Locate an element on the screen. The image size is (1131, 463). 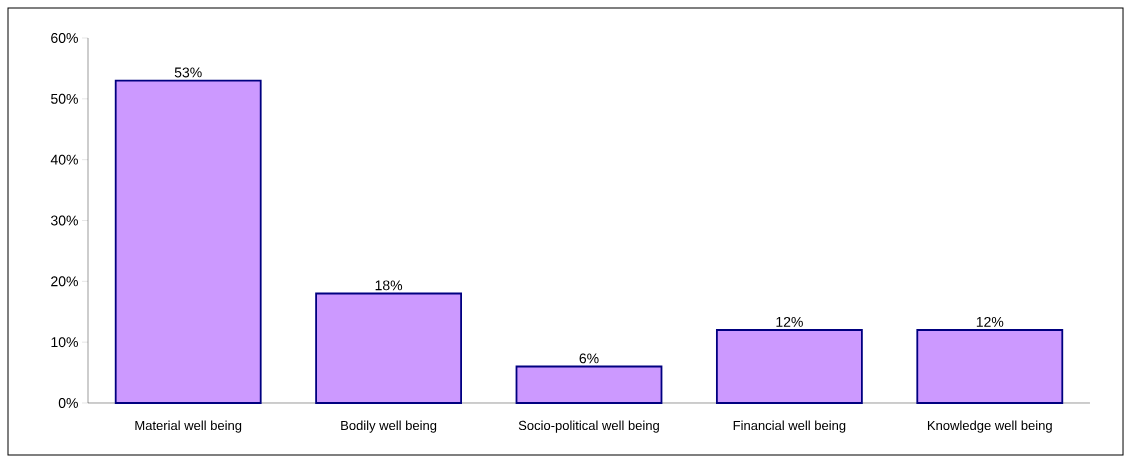
x-tick-label: Socio-political well being is located at coordinates (588, 426).